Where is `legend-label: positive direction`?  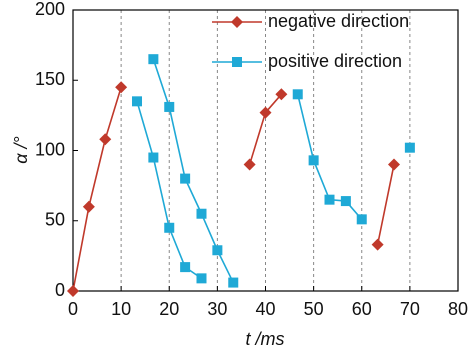
legend-label: positive direction is located at coordinates (335, 61).